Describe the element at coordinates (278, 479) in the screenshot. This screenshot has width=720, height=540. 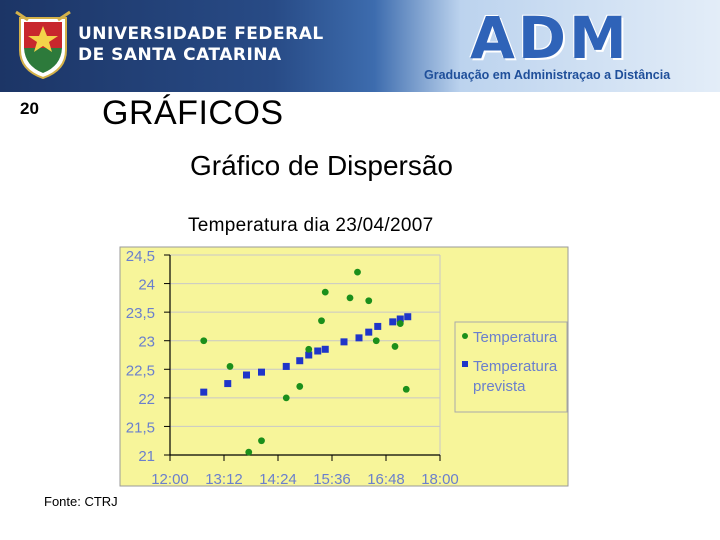
I see `x-tick-label: 14:24` at that location.